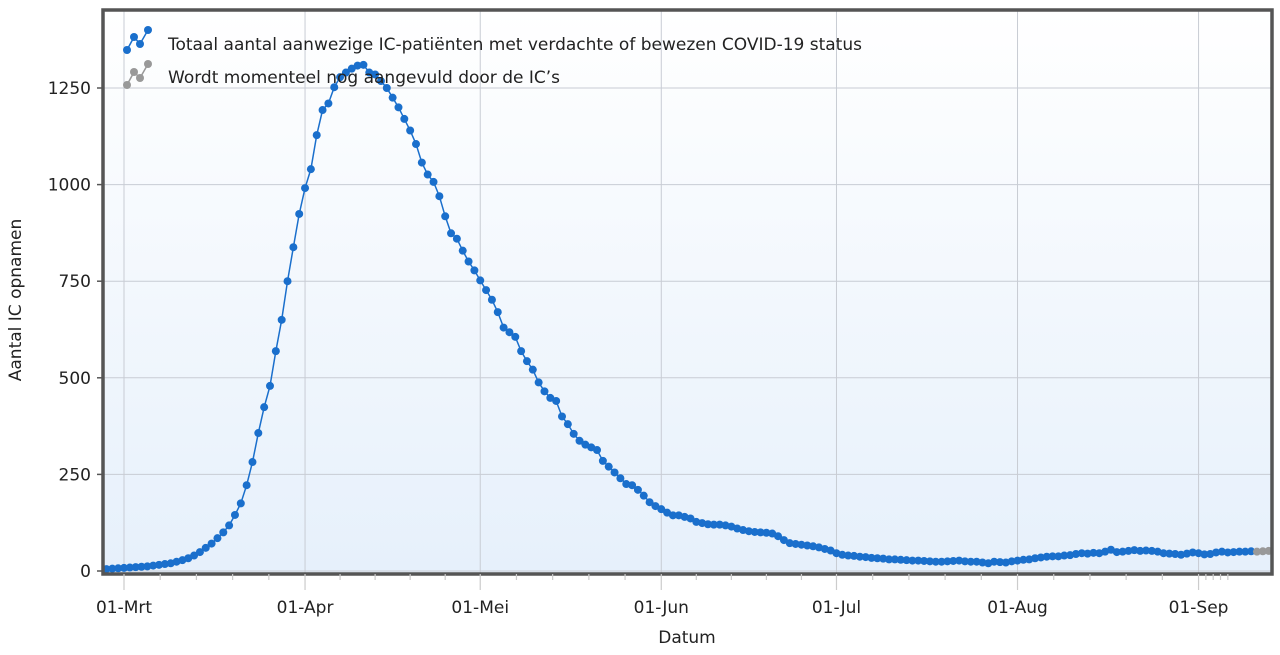 This screenshot has width=1280, height=655. What do you see at coordinates (69, 186) in the screenshot?
I see `y-tick-label: 1000` at bounding box center [69, 186].